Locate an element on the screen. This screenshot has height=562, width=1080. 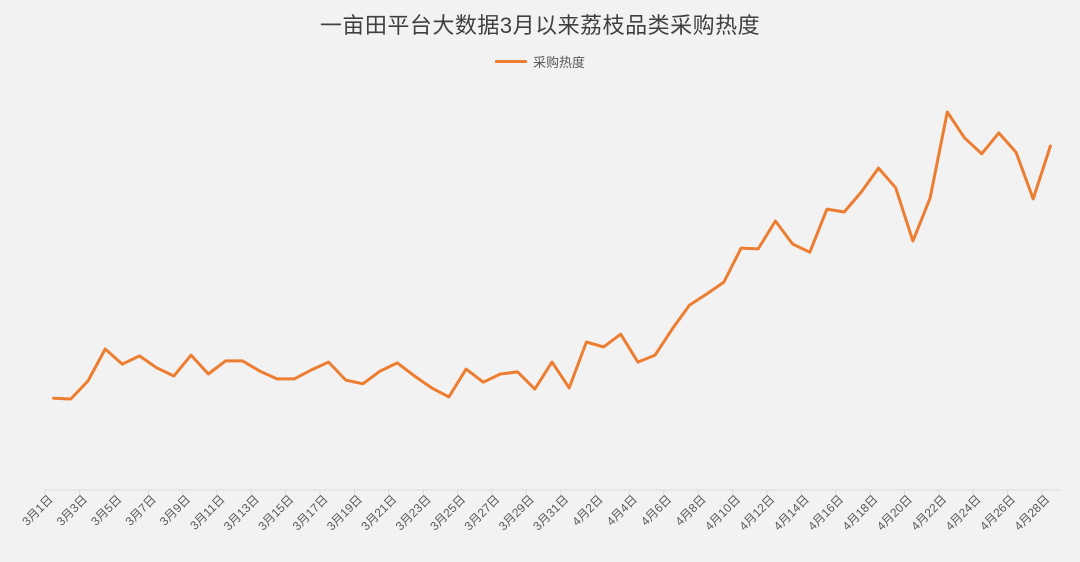
x-tick-label: 4月22日 is located at coordinates (928, 512).